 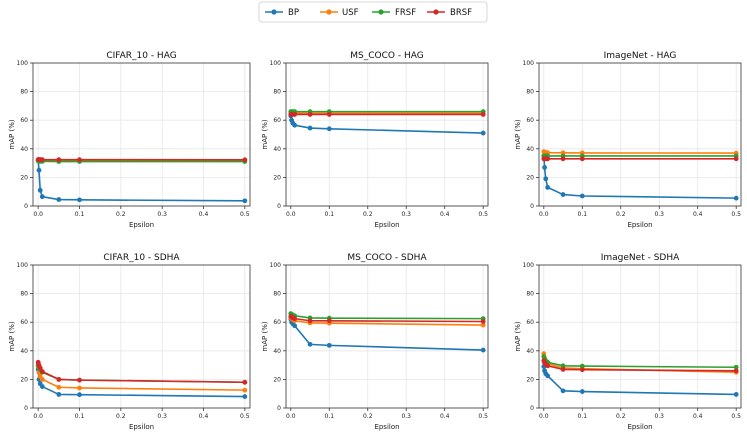 I want to click on legend: BP USF FRSF BRSF, so click(x=373, y=12).